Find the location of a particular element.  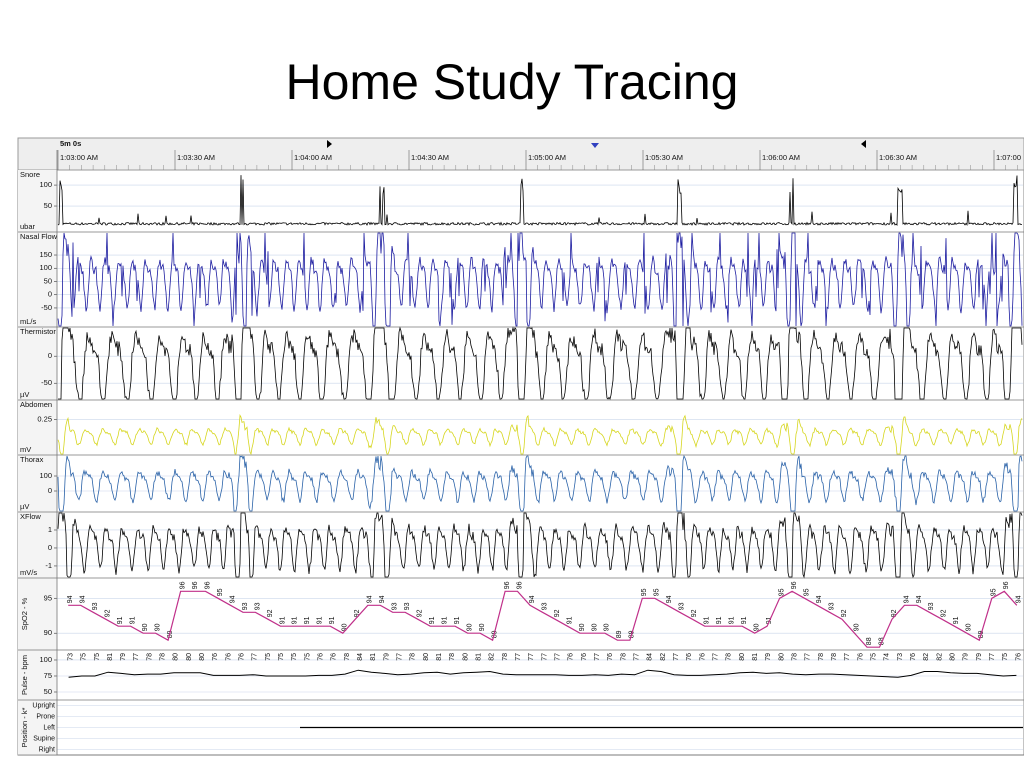

pulse-label: 81 is located at coordinates (479, 657).